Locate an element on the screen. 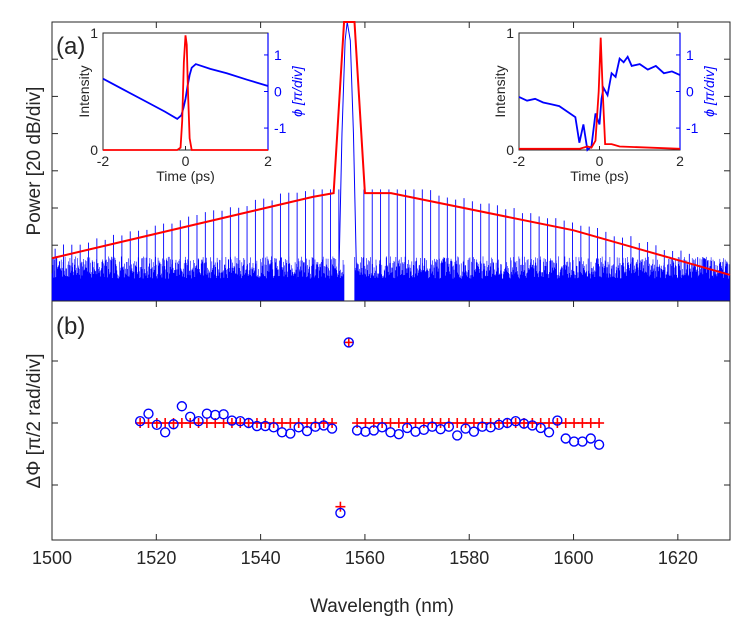  x-tick-label: 1500 is located at coordinates (52, 558).